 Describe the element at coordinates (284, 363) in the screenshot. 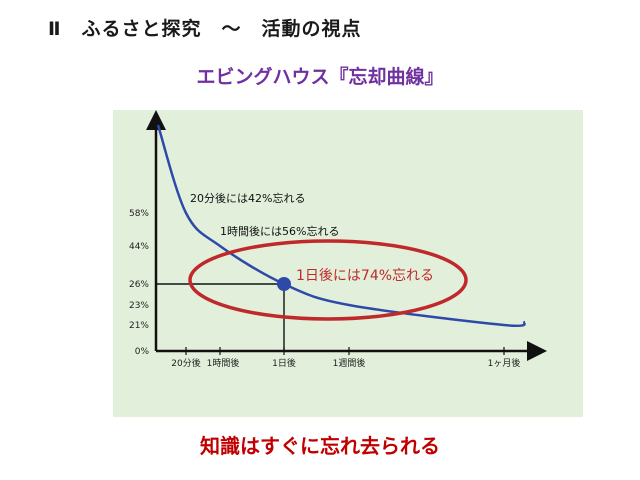

I see `x-tick-label-1day: 1日後` at that location.